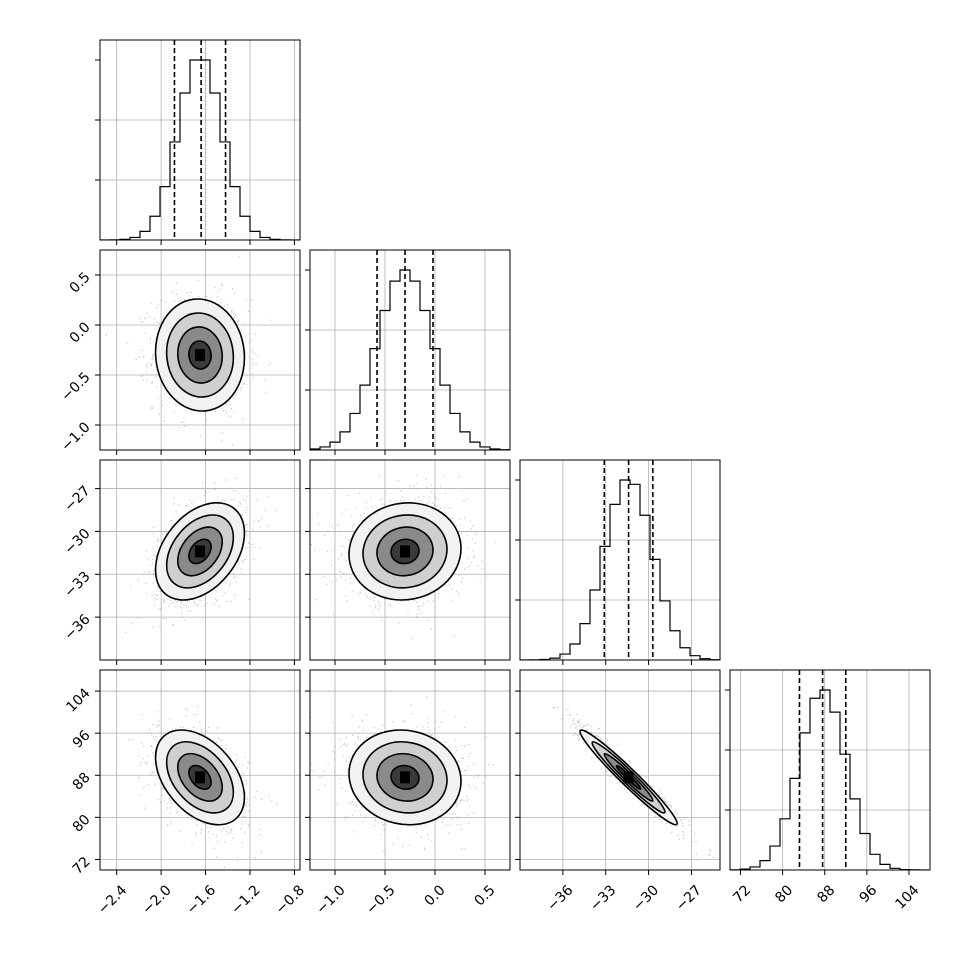  Describe the element at coordinates (330, 899) in the screenshot. I see `x-tick-label: −1.0` at that location.